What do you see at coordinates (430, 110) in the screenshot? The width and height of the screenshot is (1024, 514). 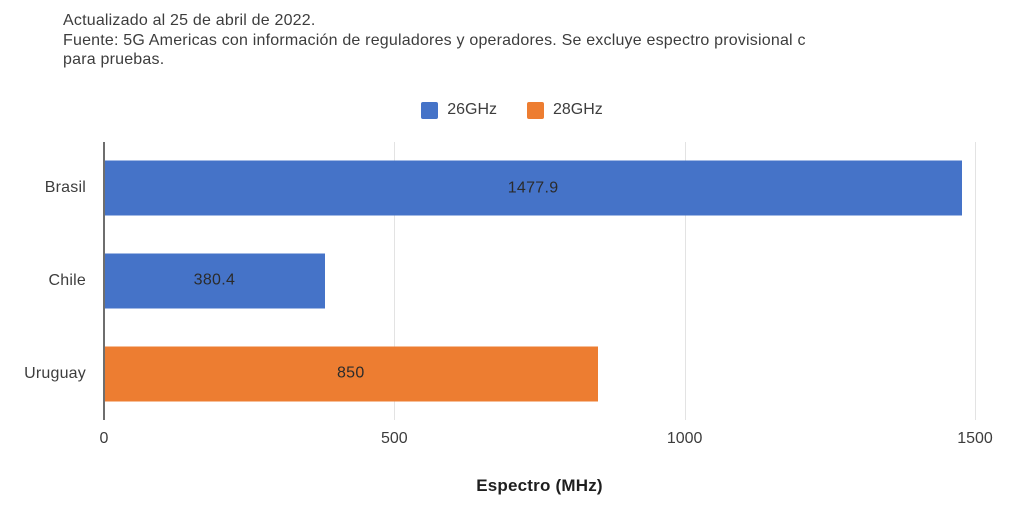 I see `legend-swatch-26ghz-icon` at bounding box center [430, 110].